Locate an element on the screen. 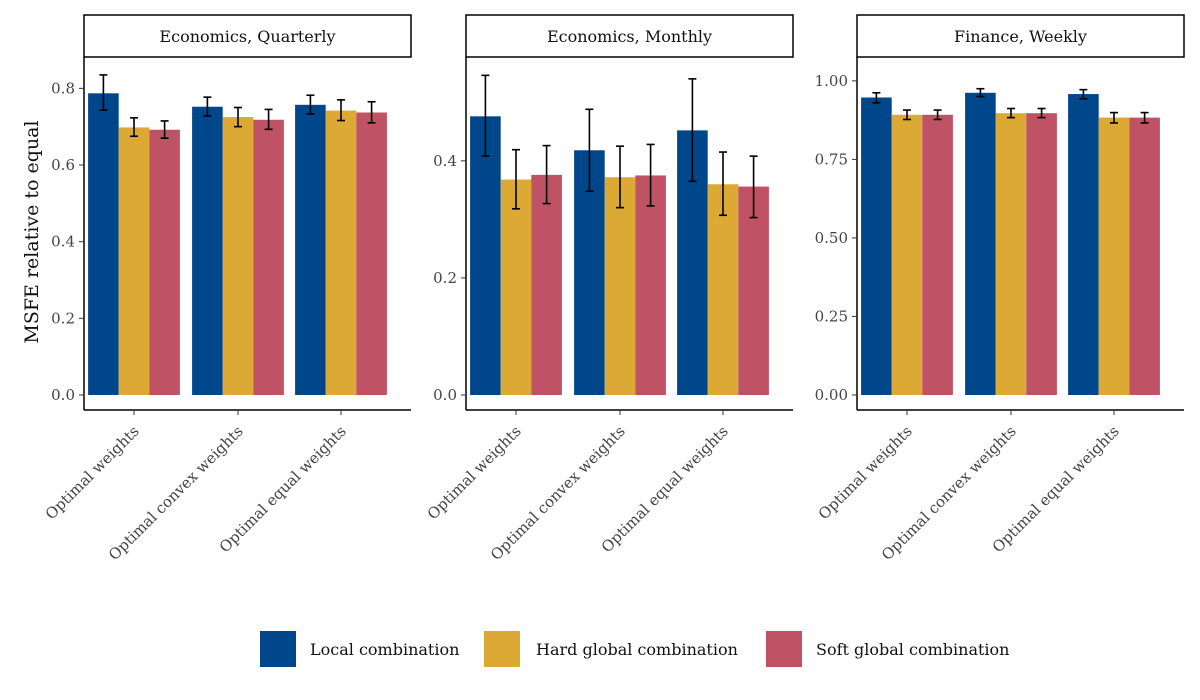  y-tick-label: 0.00 is located at coordinates (831, 395).